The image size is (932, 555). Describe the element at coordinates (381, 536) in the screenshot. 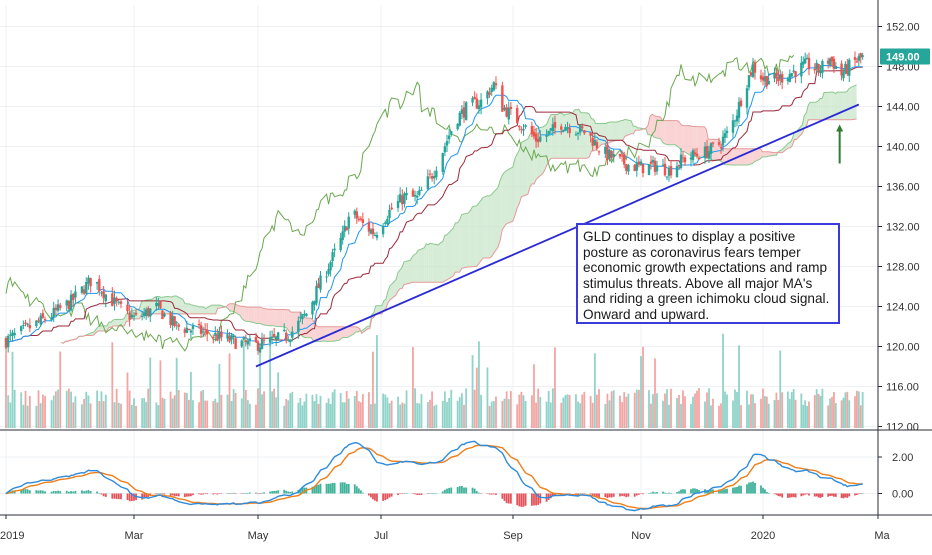

I see `time-tick-label: Jul` at that location.